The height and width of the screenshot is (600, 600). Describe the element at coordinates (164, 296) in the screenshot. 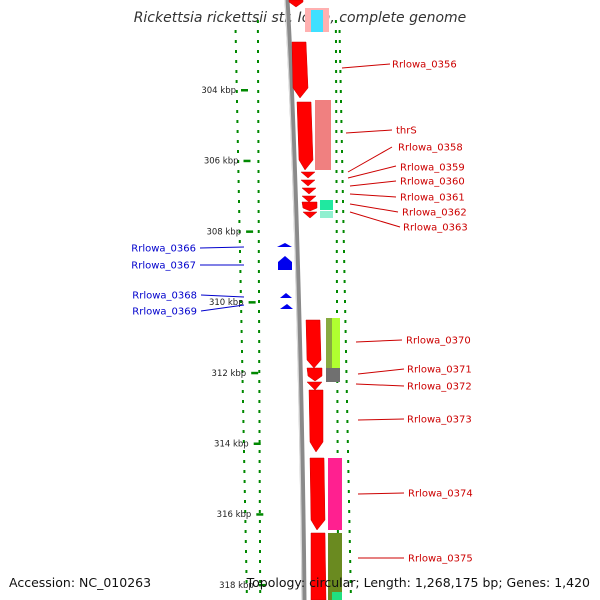

I see `gene-label: Rrlowa_0368` at that location.